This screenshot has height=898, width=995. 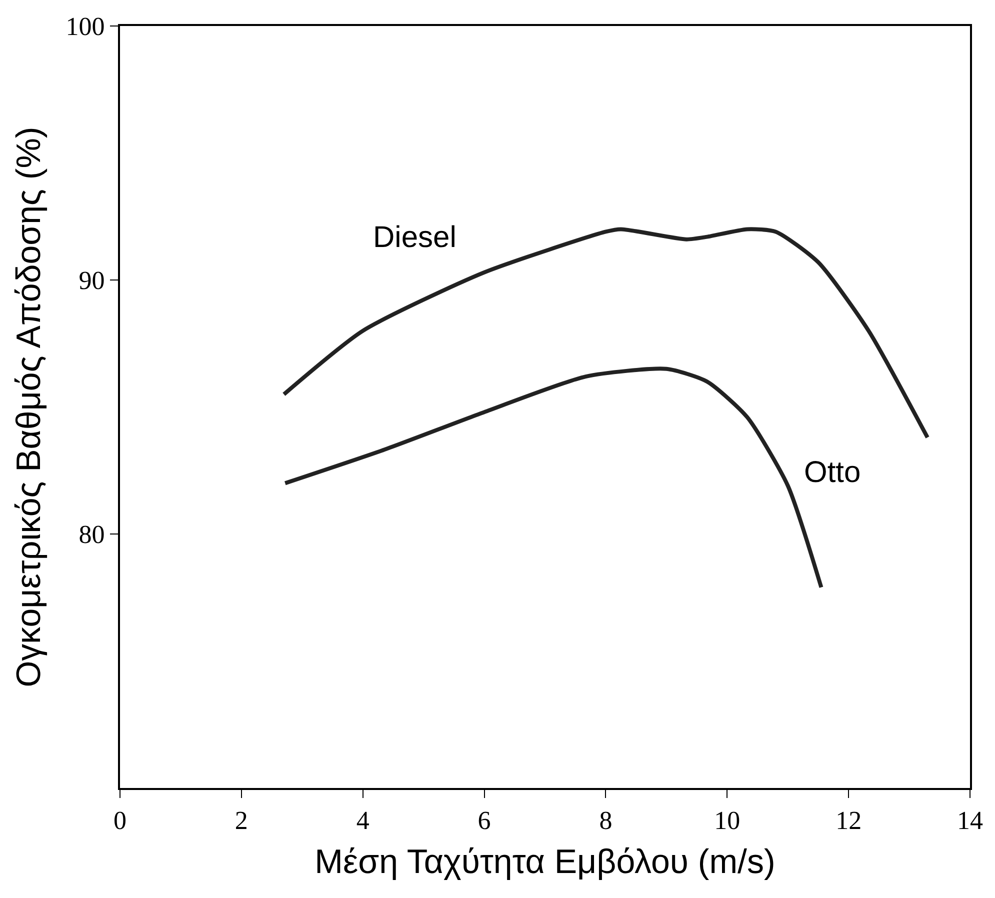 I want to click on x-tick-label: 8, so click(x=605, y=821).